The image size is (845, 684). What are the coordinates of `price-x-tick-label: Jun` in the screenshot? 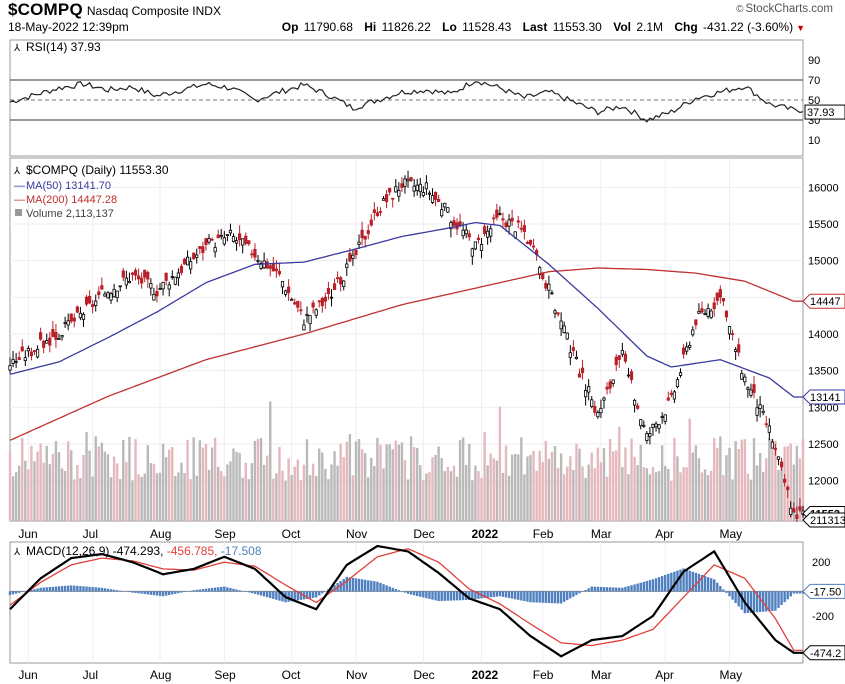 It's located at (27, 534).